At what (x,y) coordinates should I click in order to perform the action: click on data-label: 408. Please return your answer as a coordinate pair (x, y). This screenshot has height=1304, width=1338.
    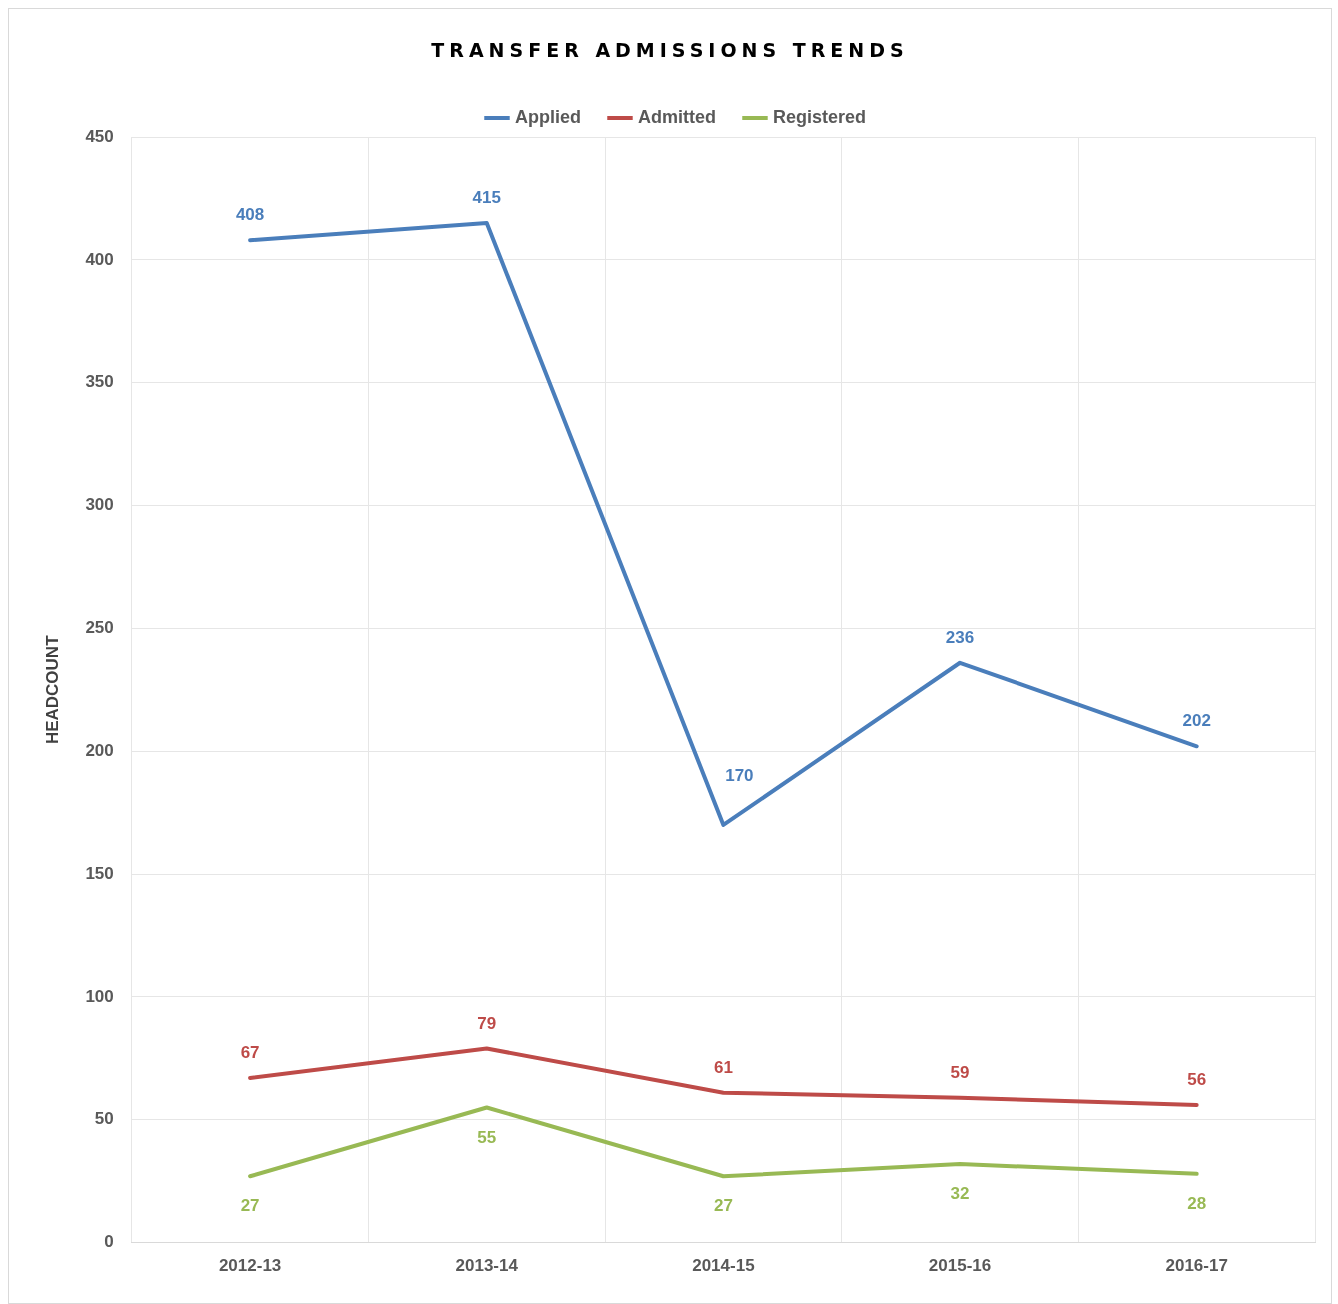
    Looking at the image, I should click on (250, 215).